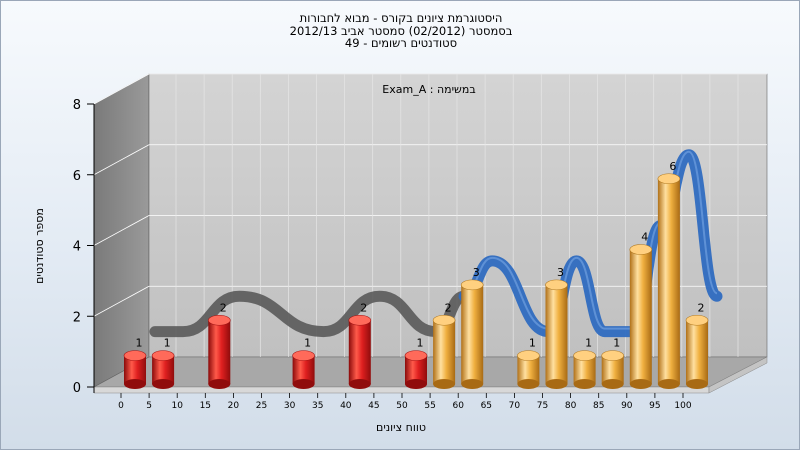 This screenshot has width=800, height=451. Describe the element at coordinates (77, 317) in the screenshot. I see `y-tick-label: 2` at that location.